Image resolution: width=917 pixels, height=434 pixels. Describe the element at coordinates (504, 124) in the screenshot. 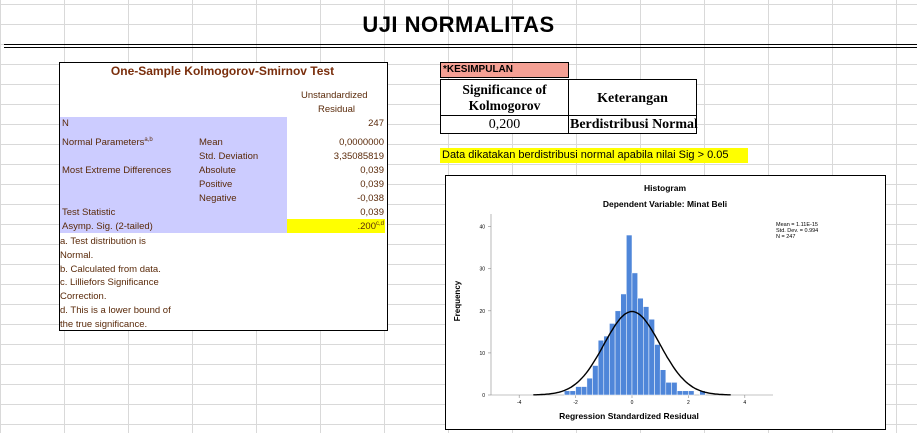

I see `sig-value-cell: 0,200` at that location.